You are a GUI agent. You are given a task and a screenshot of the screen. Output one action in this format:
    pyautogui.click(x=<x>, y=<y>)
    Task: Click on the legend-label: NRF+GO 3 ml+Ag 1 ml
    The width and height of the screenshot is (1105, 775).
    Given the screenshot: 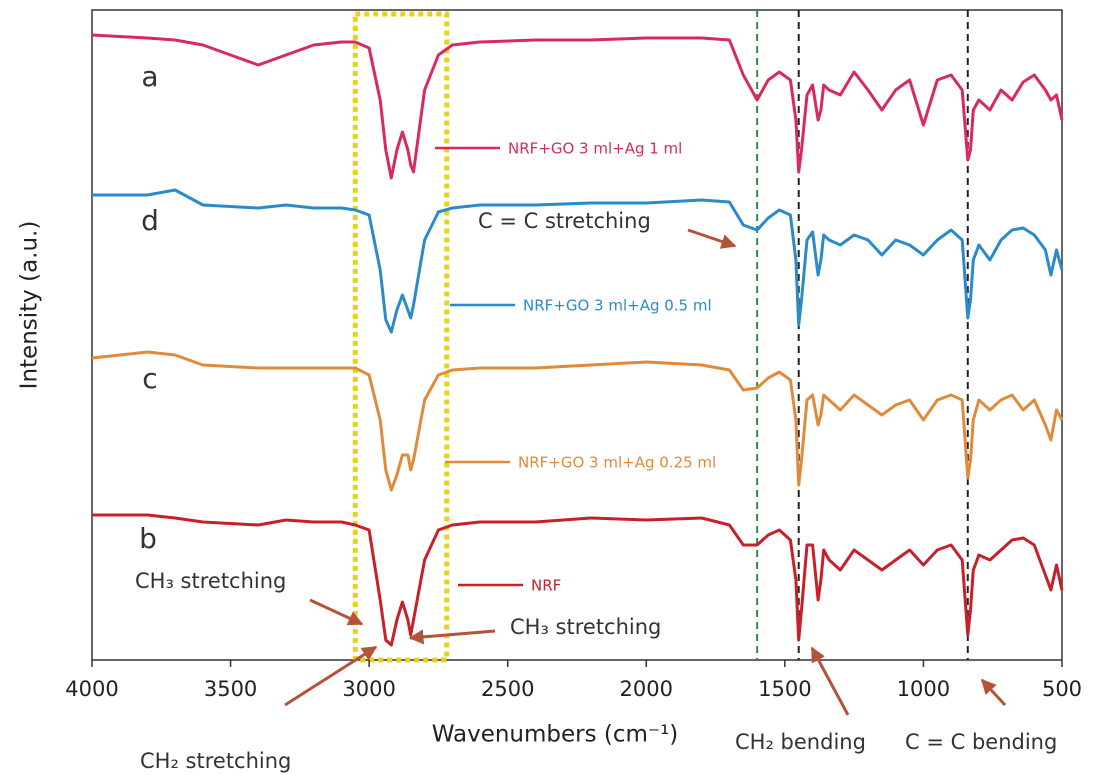 What is the action you would take?
    pyautogui.click(x=595, y=149)
    